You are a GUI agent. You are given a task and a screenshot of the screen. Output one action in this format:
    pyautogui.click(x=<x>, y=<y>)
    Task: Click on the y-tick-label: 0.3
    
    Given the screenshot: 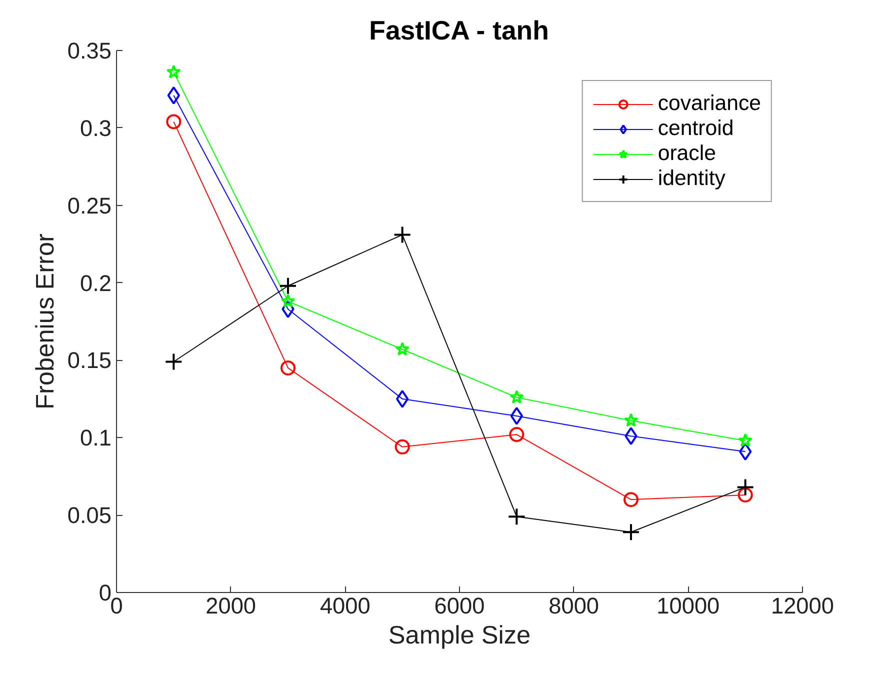 What is the action you would take?
    pyautogui.click(x=96, y=127)
    